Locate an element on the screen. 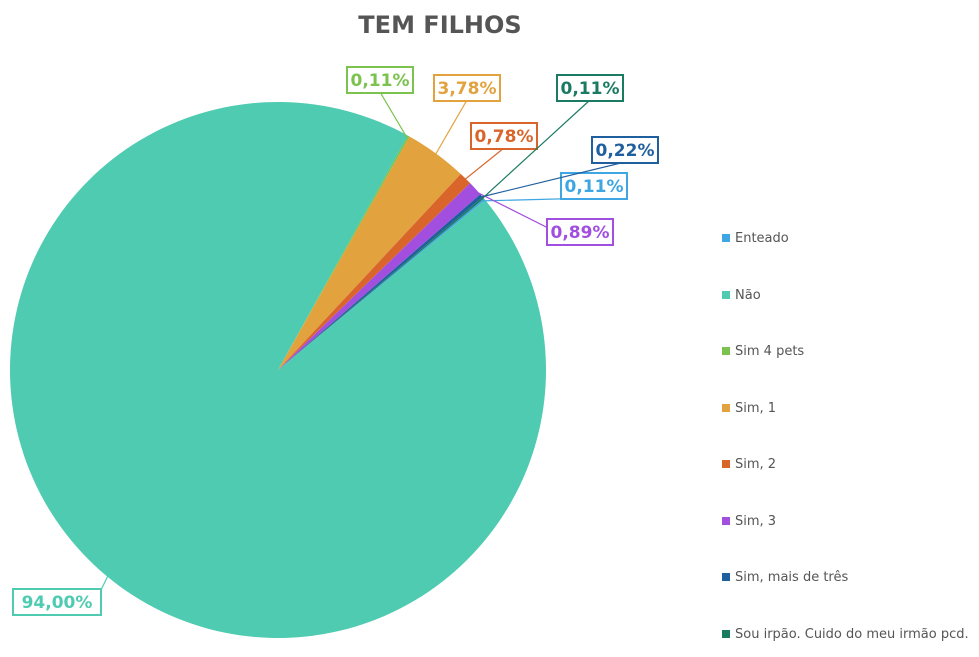 This screenshot has height=657, width=979. legend-label: Sim, 2 is located at coordinates (756, 464).